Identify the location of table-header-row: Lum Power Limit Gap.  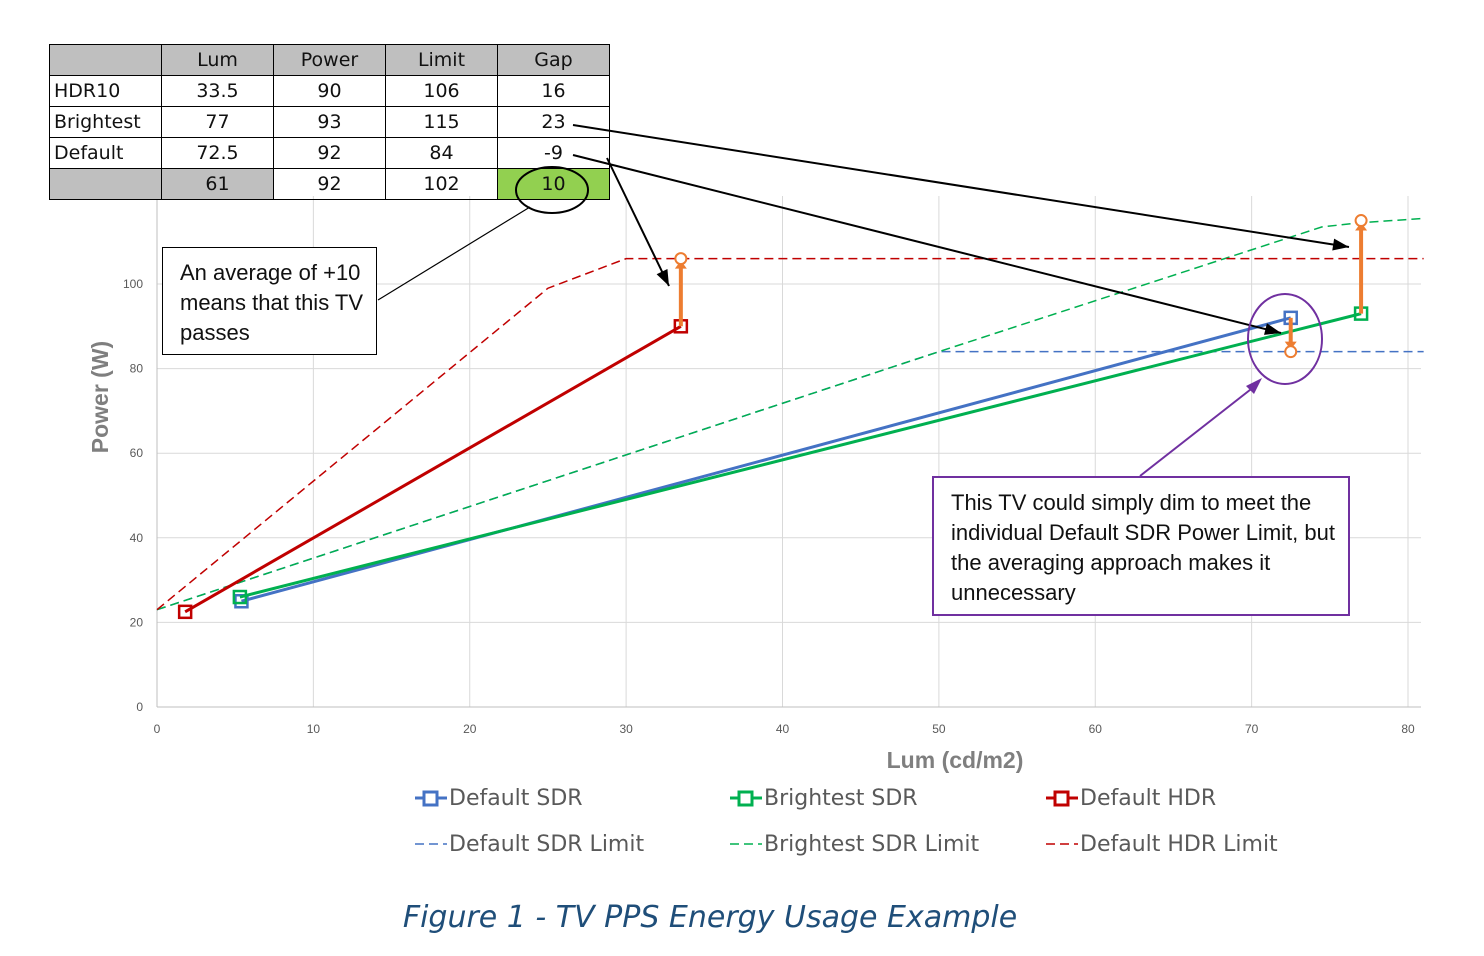
(329, 60).